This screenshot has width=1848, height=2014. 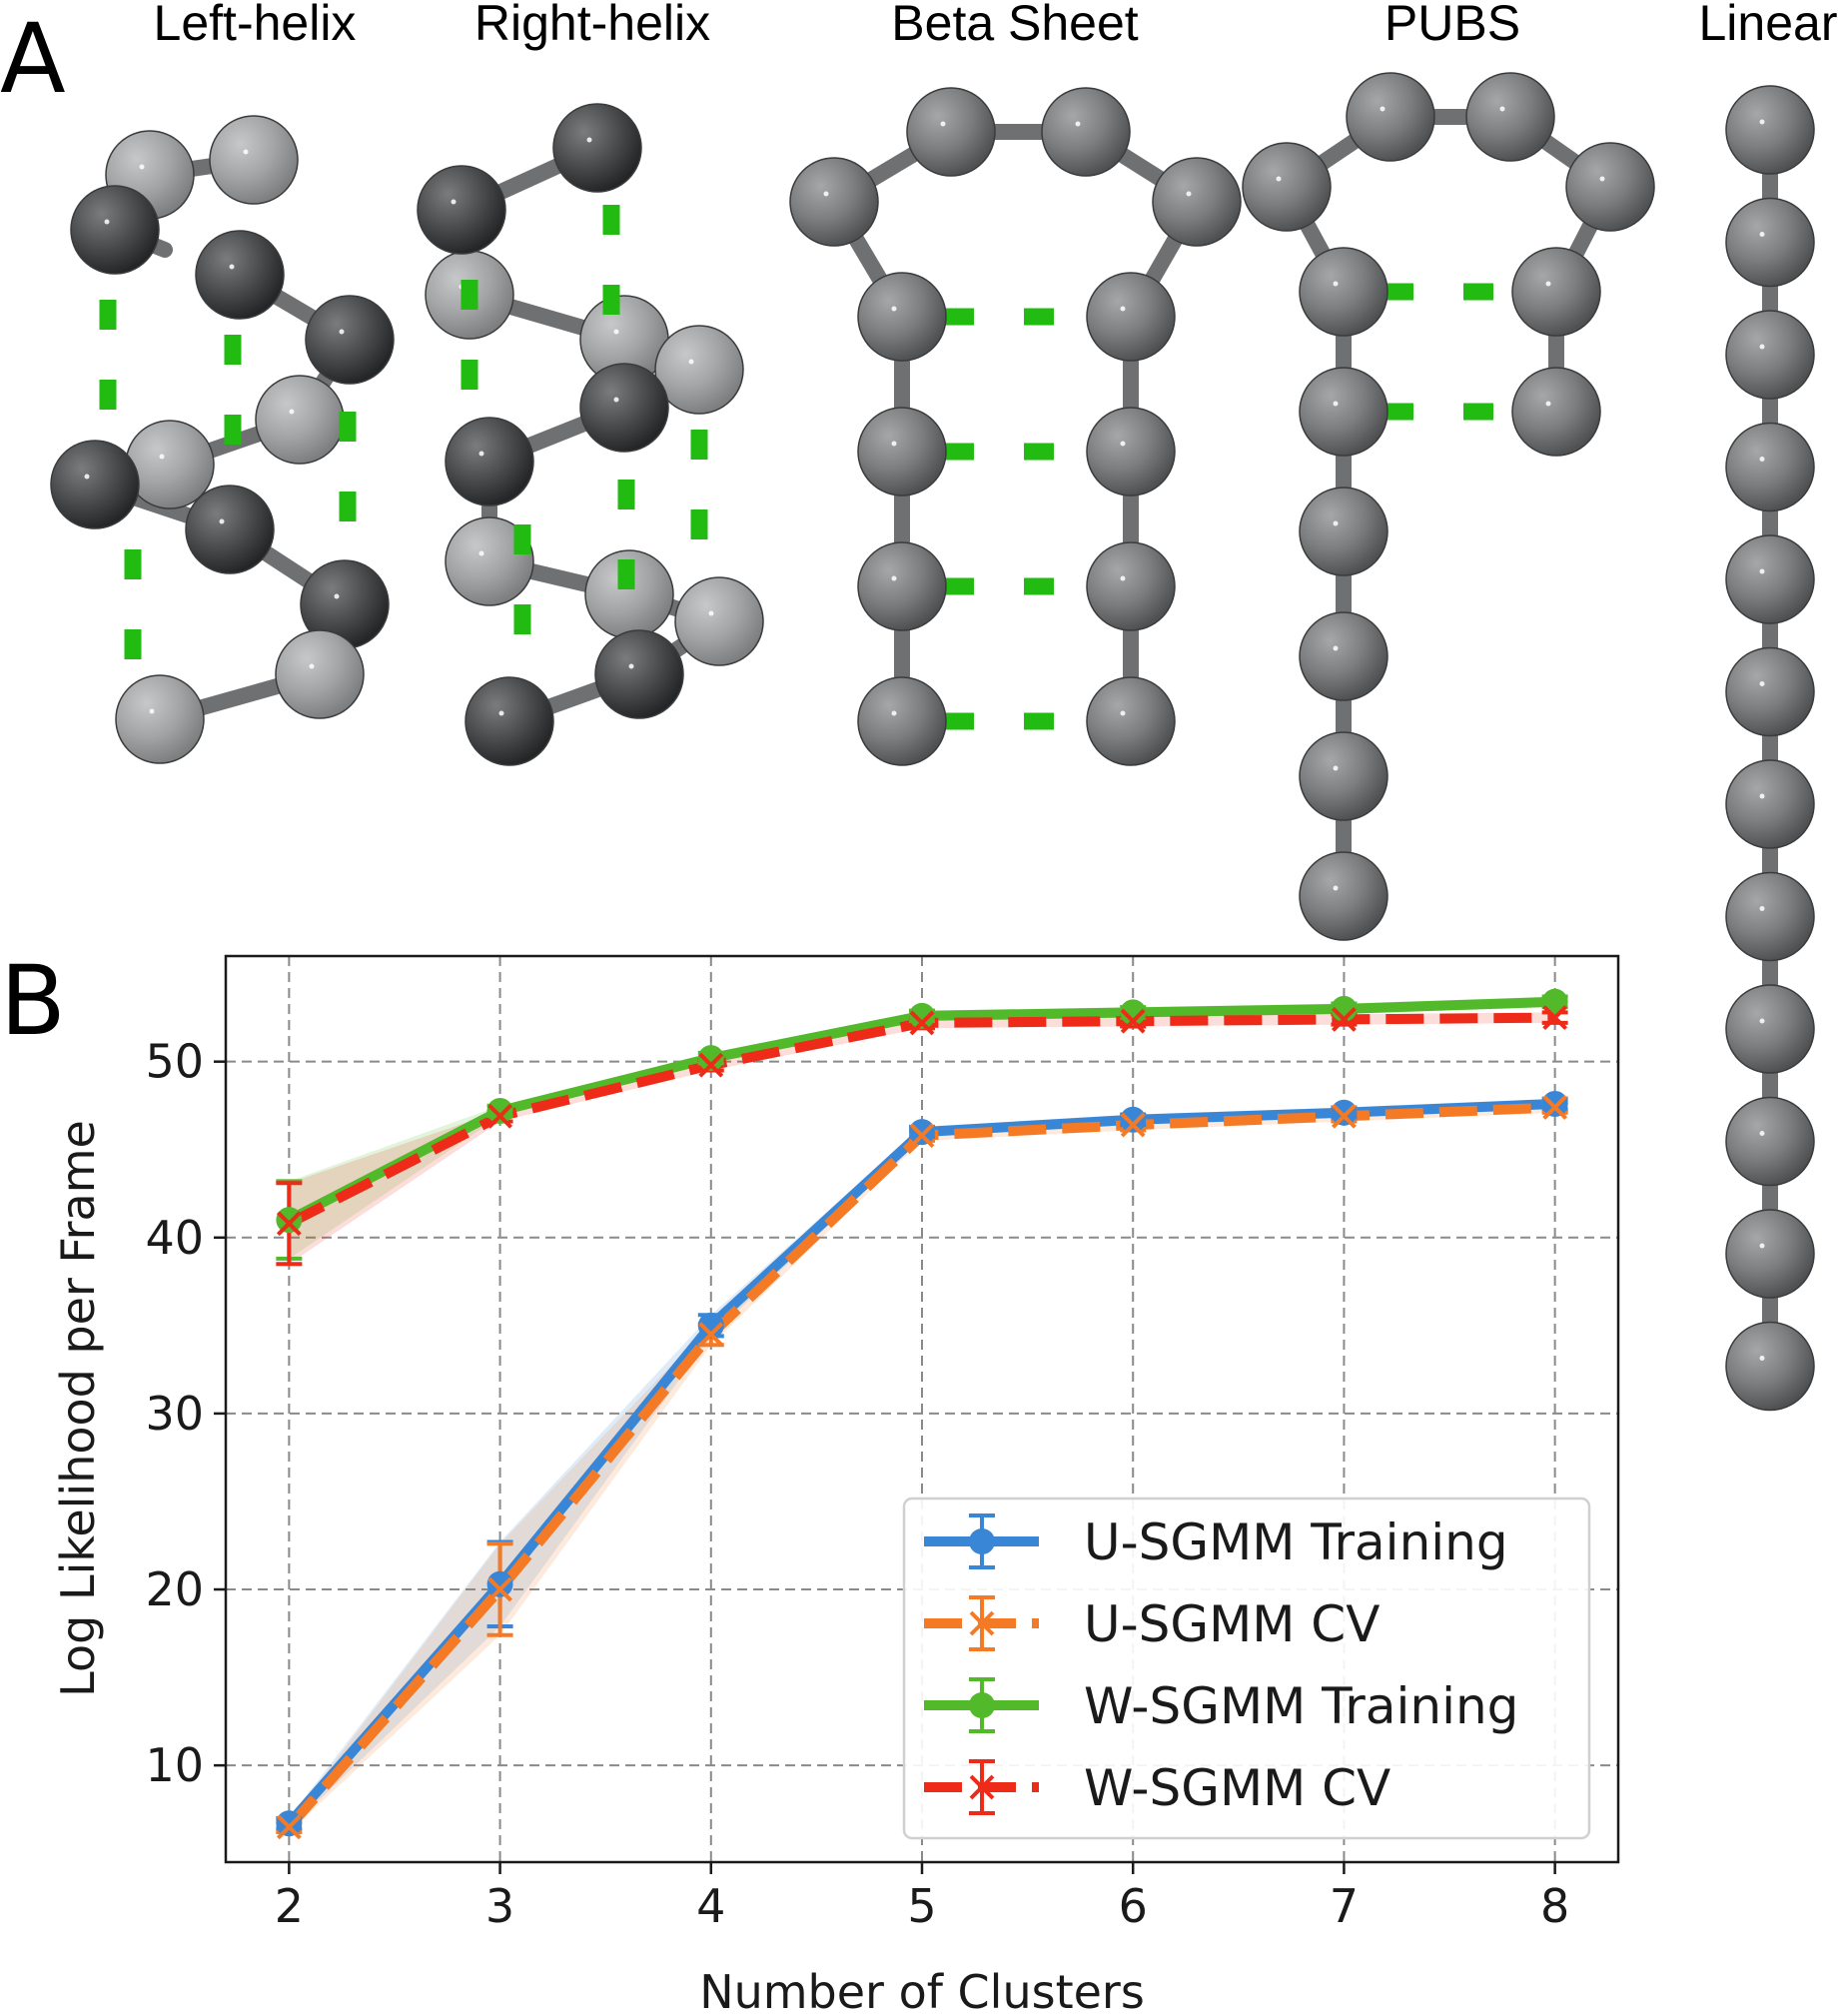 I want to click on y-tick-label: 30, so click(x=174, y=1414).